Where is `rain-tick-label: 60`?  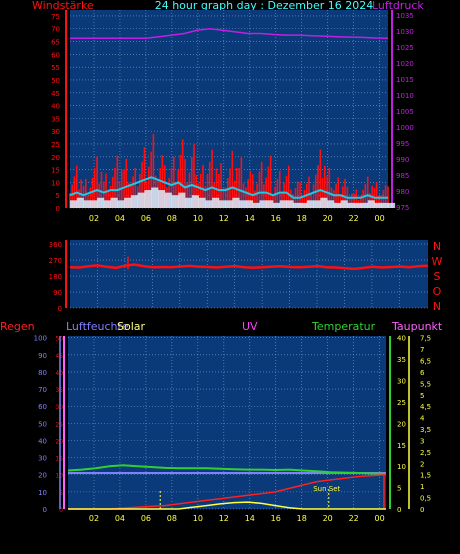
rain-tick-label: 60 is located at coordinates (42, 407).